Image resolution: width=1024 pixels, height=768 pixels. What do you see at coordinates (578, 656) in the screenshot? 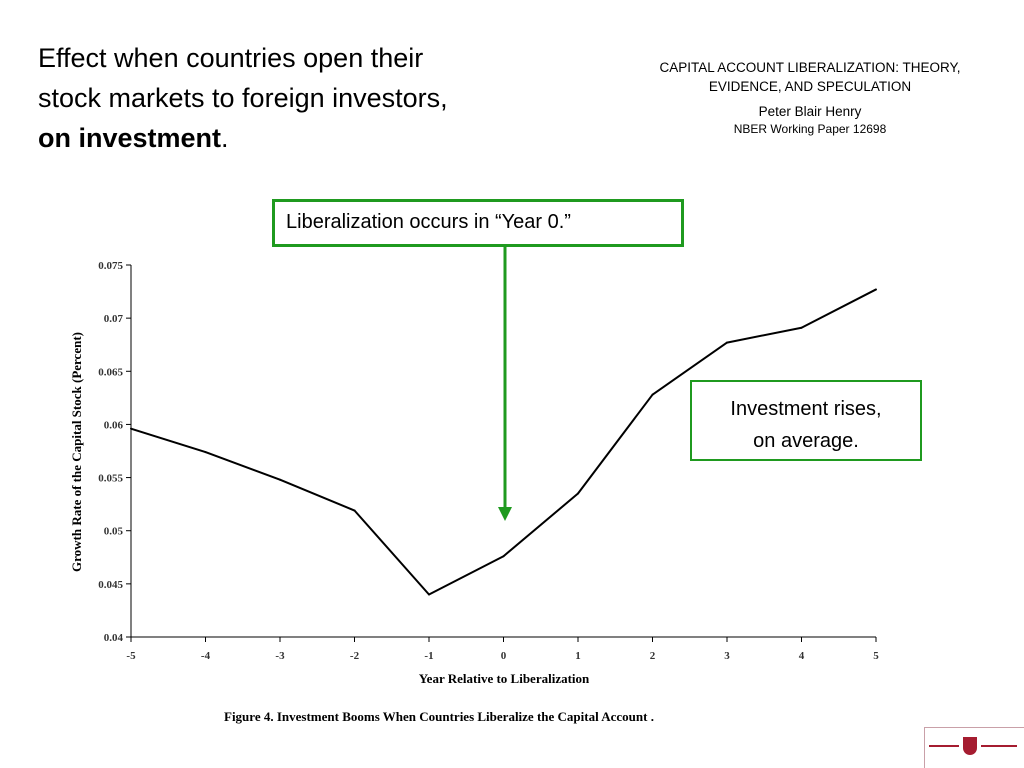
I see `x-tick-label: 1` at bounding box center [578, 656].